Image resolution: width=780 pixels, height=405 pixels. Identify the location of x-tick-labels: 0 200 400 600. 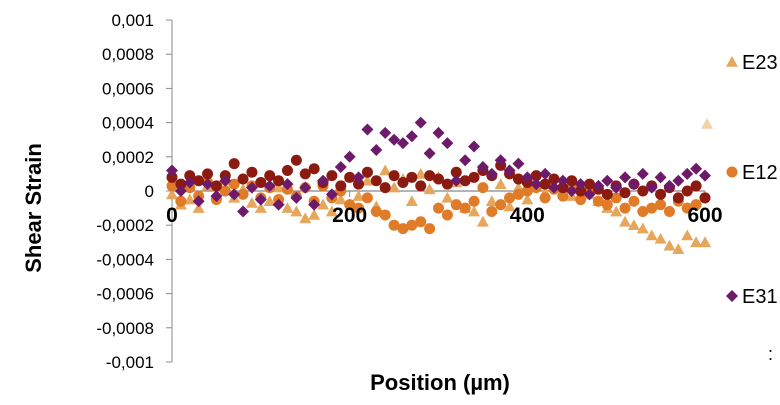
(444, 215).